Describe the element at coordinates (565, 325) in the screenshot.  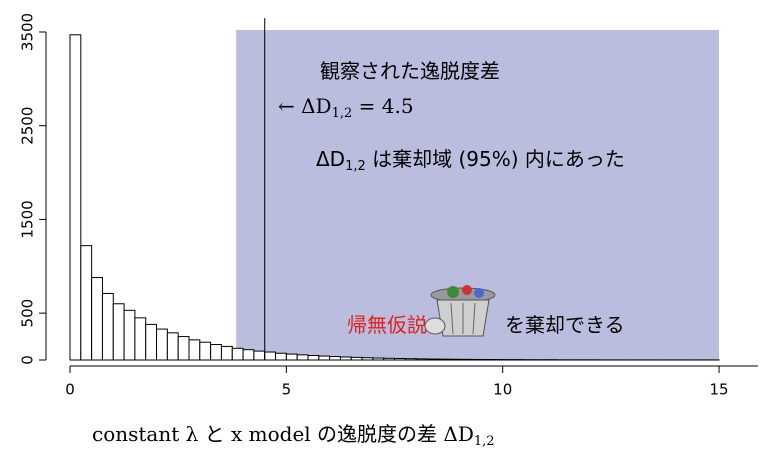
I see `text-part: を棄却できる` at that location.